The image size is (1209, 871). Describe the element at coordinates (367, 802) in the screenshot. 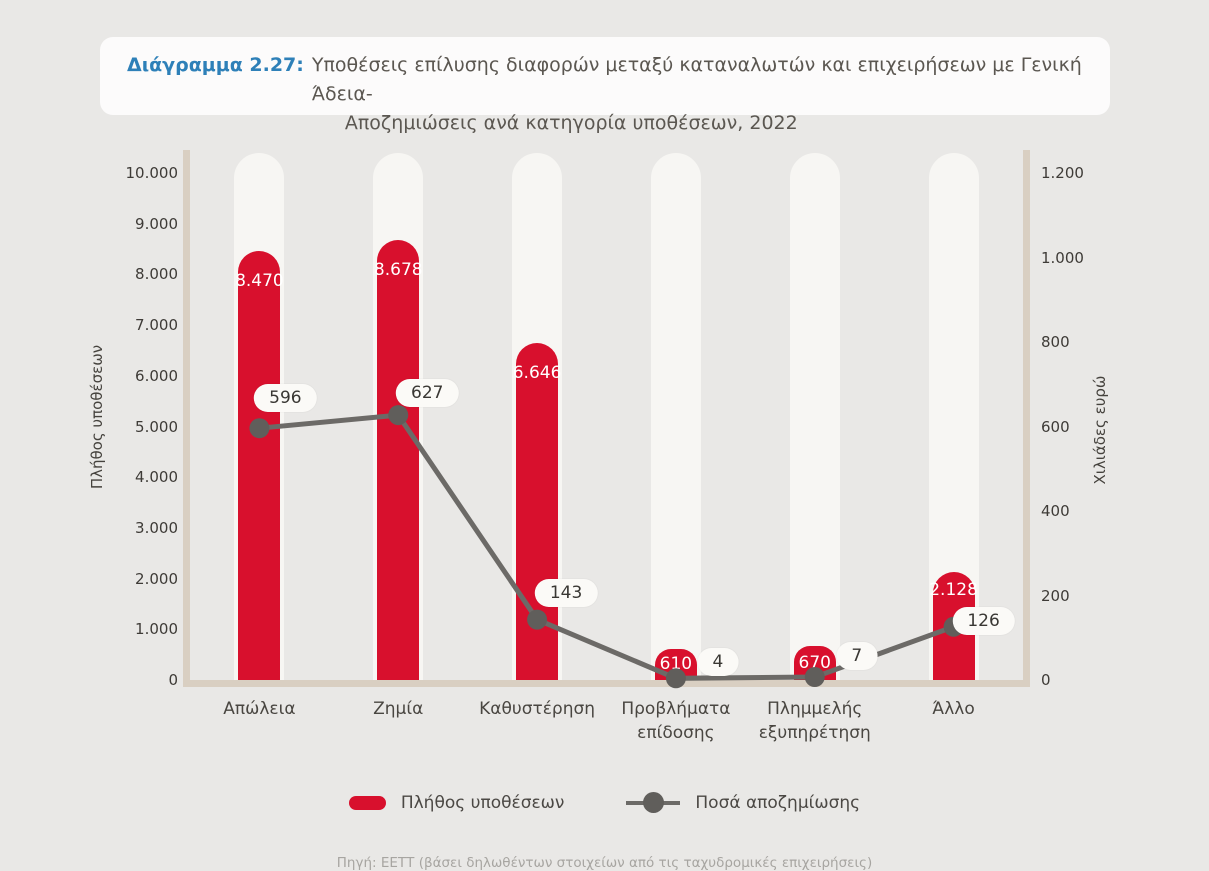

I see `bar-series-swatch-icon` at that location.